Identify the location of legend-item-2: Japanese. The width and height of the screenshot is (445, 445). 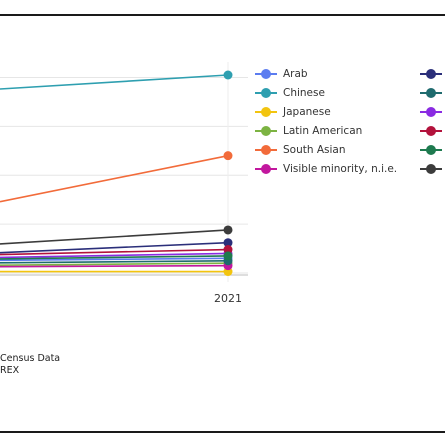
(293, 112).